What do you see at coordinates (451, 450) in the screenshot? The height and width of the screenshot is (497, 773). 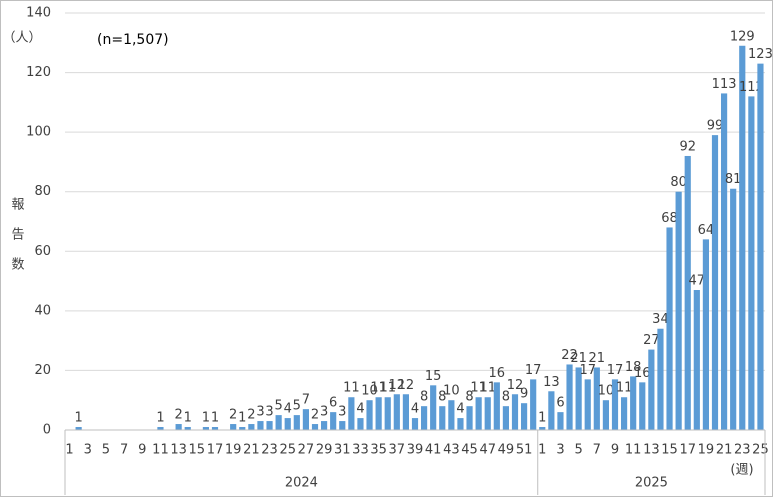 I see `x-tick-label: 43` at bounding box center [451, 450].